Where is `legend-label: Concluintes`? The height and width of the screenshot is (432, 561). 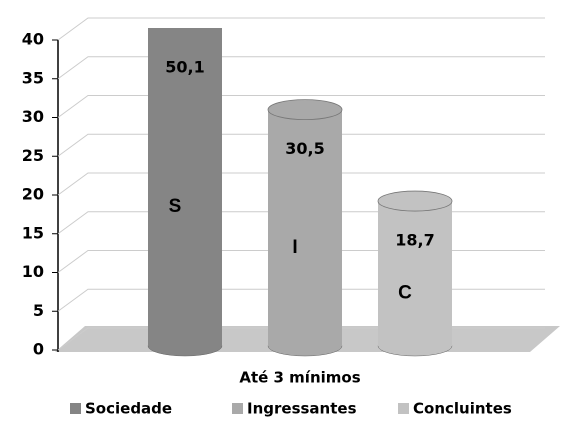 legend-label: Concluintes is located at coordinates (462, 409).